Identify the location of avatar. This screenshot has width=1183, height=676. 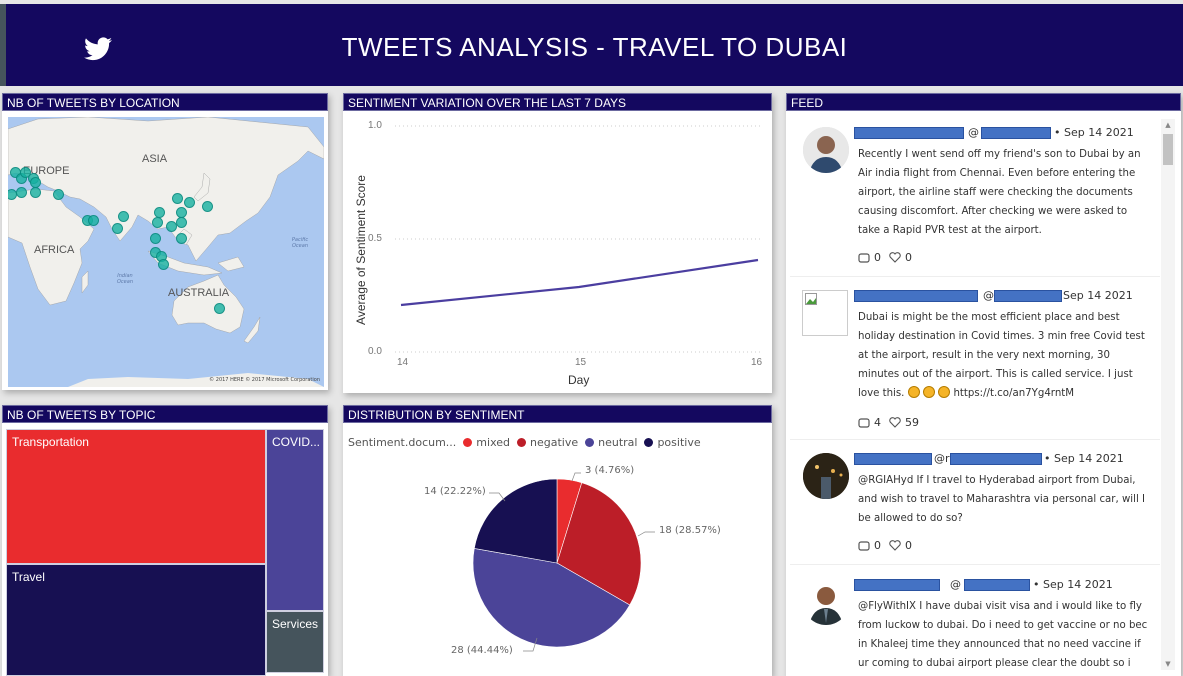
(826, 150).